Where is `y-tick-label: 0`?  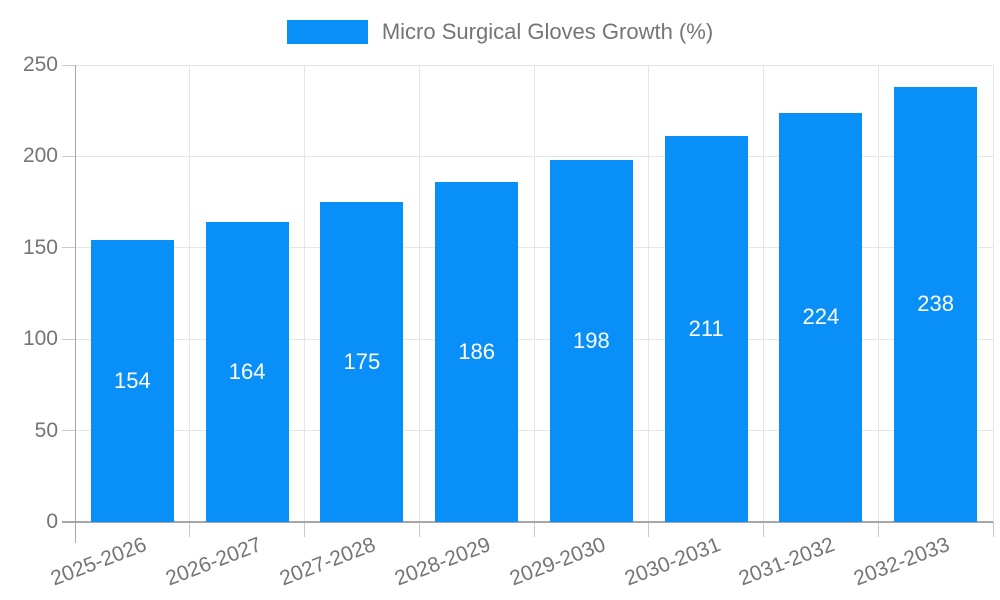 y-tick-label: 0 is located at coordinates (52, 521).